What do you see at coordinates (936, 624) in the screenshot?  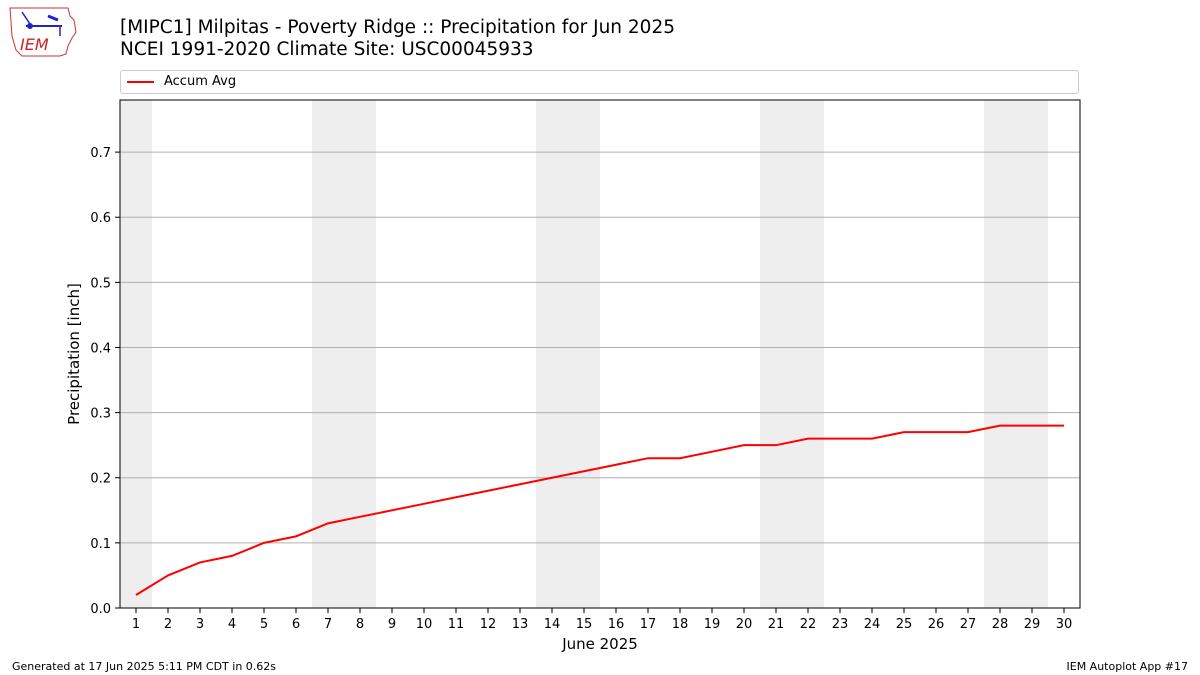 I see `x-tick-label: 26` at bounding box center [936, 624].